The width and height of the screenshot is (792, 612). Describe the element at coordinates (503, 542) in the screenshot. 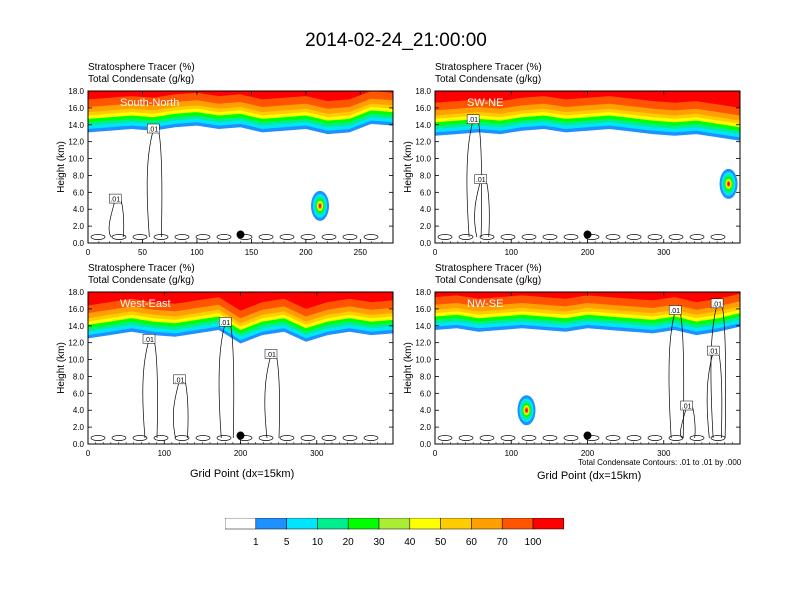

I see `colorbar-label: 70` at that location.